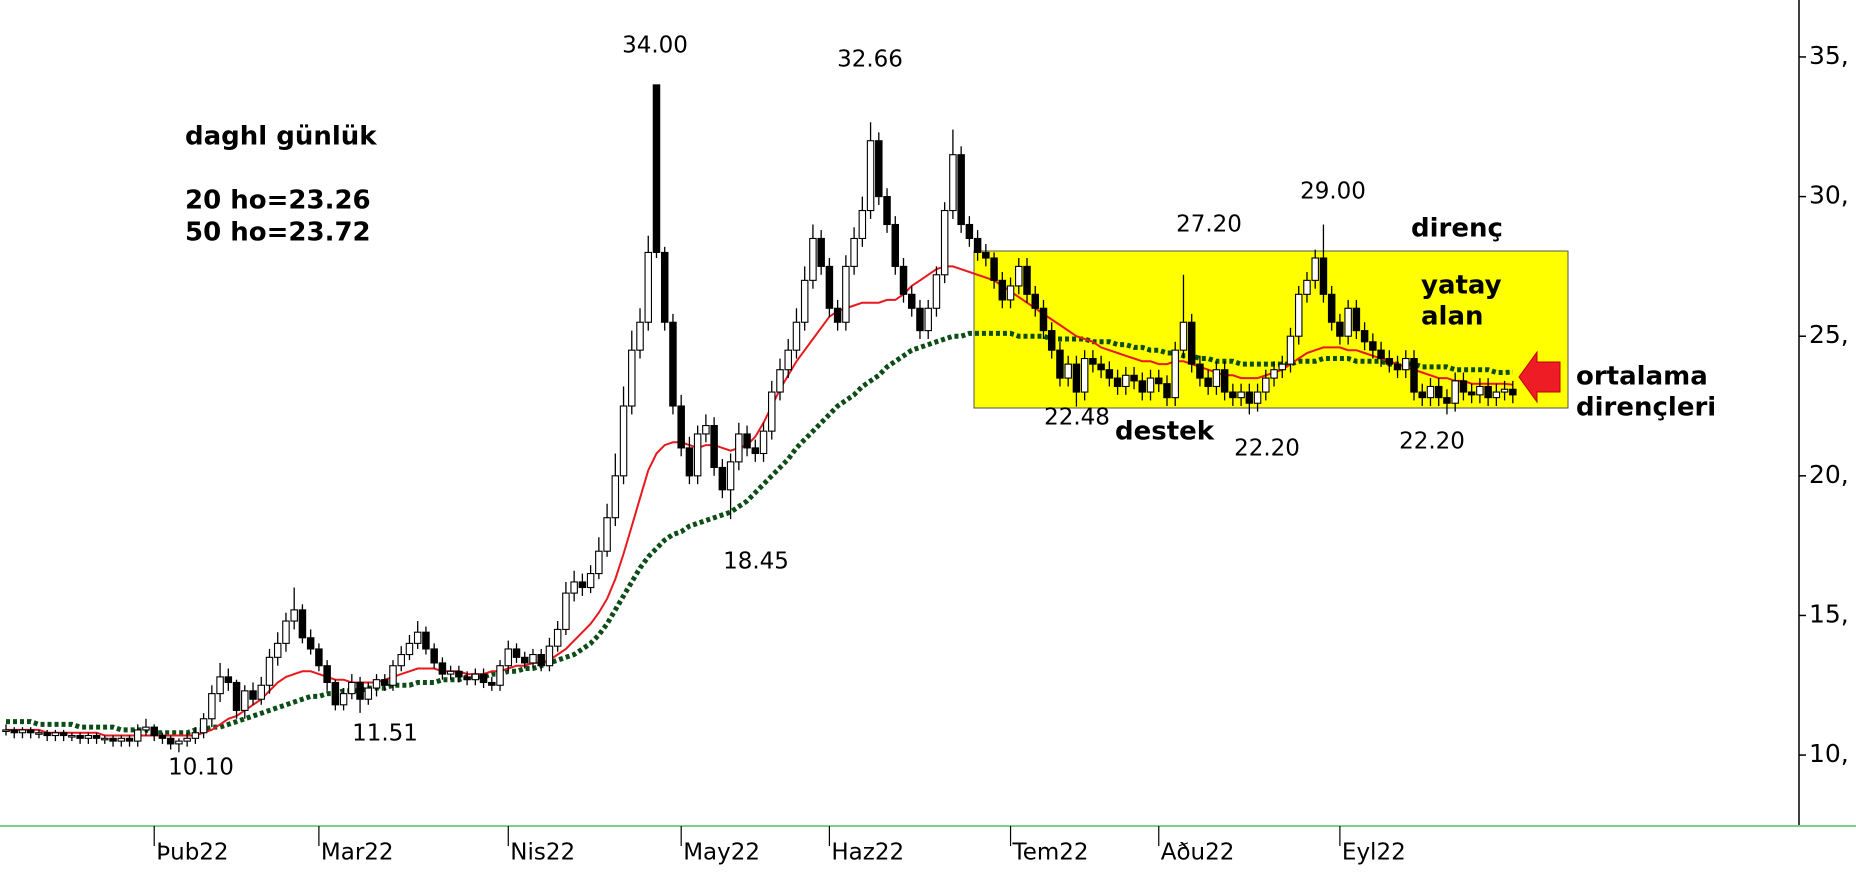 The image size is (1856, 896). What do you see at coordinates (756, 562) in the screenshot?
I see `annotation: 18.45` at bounding box center [756, 562].